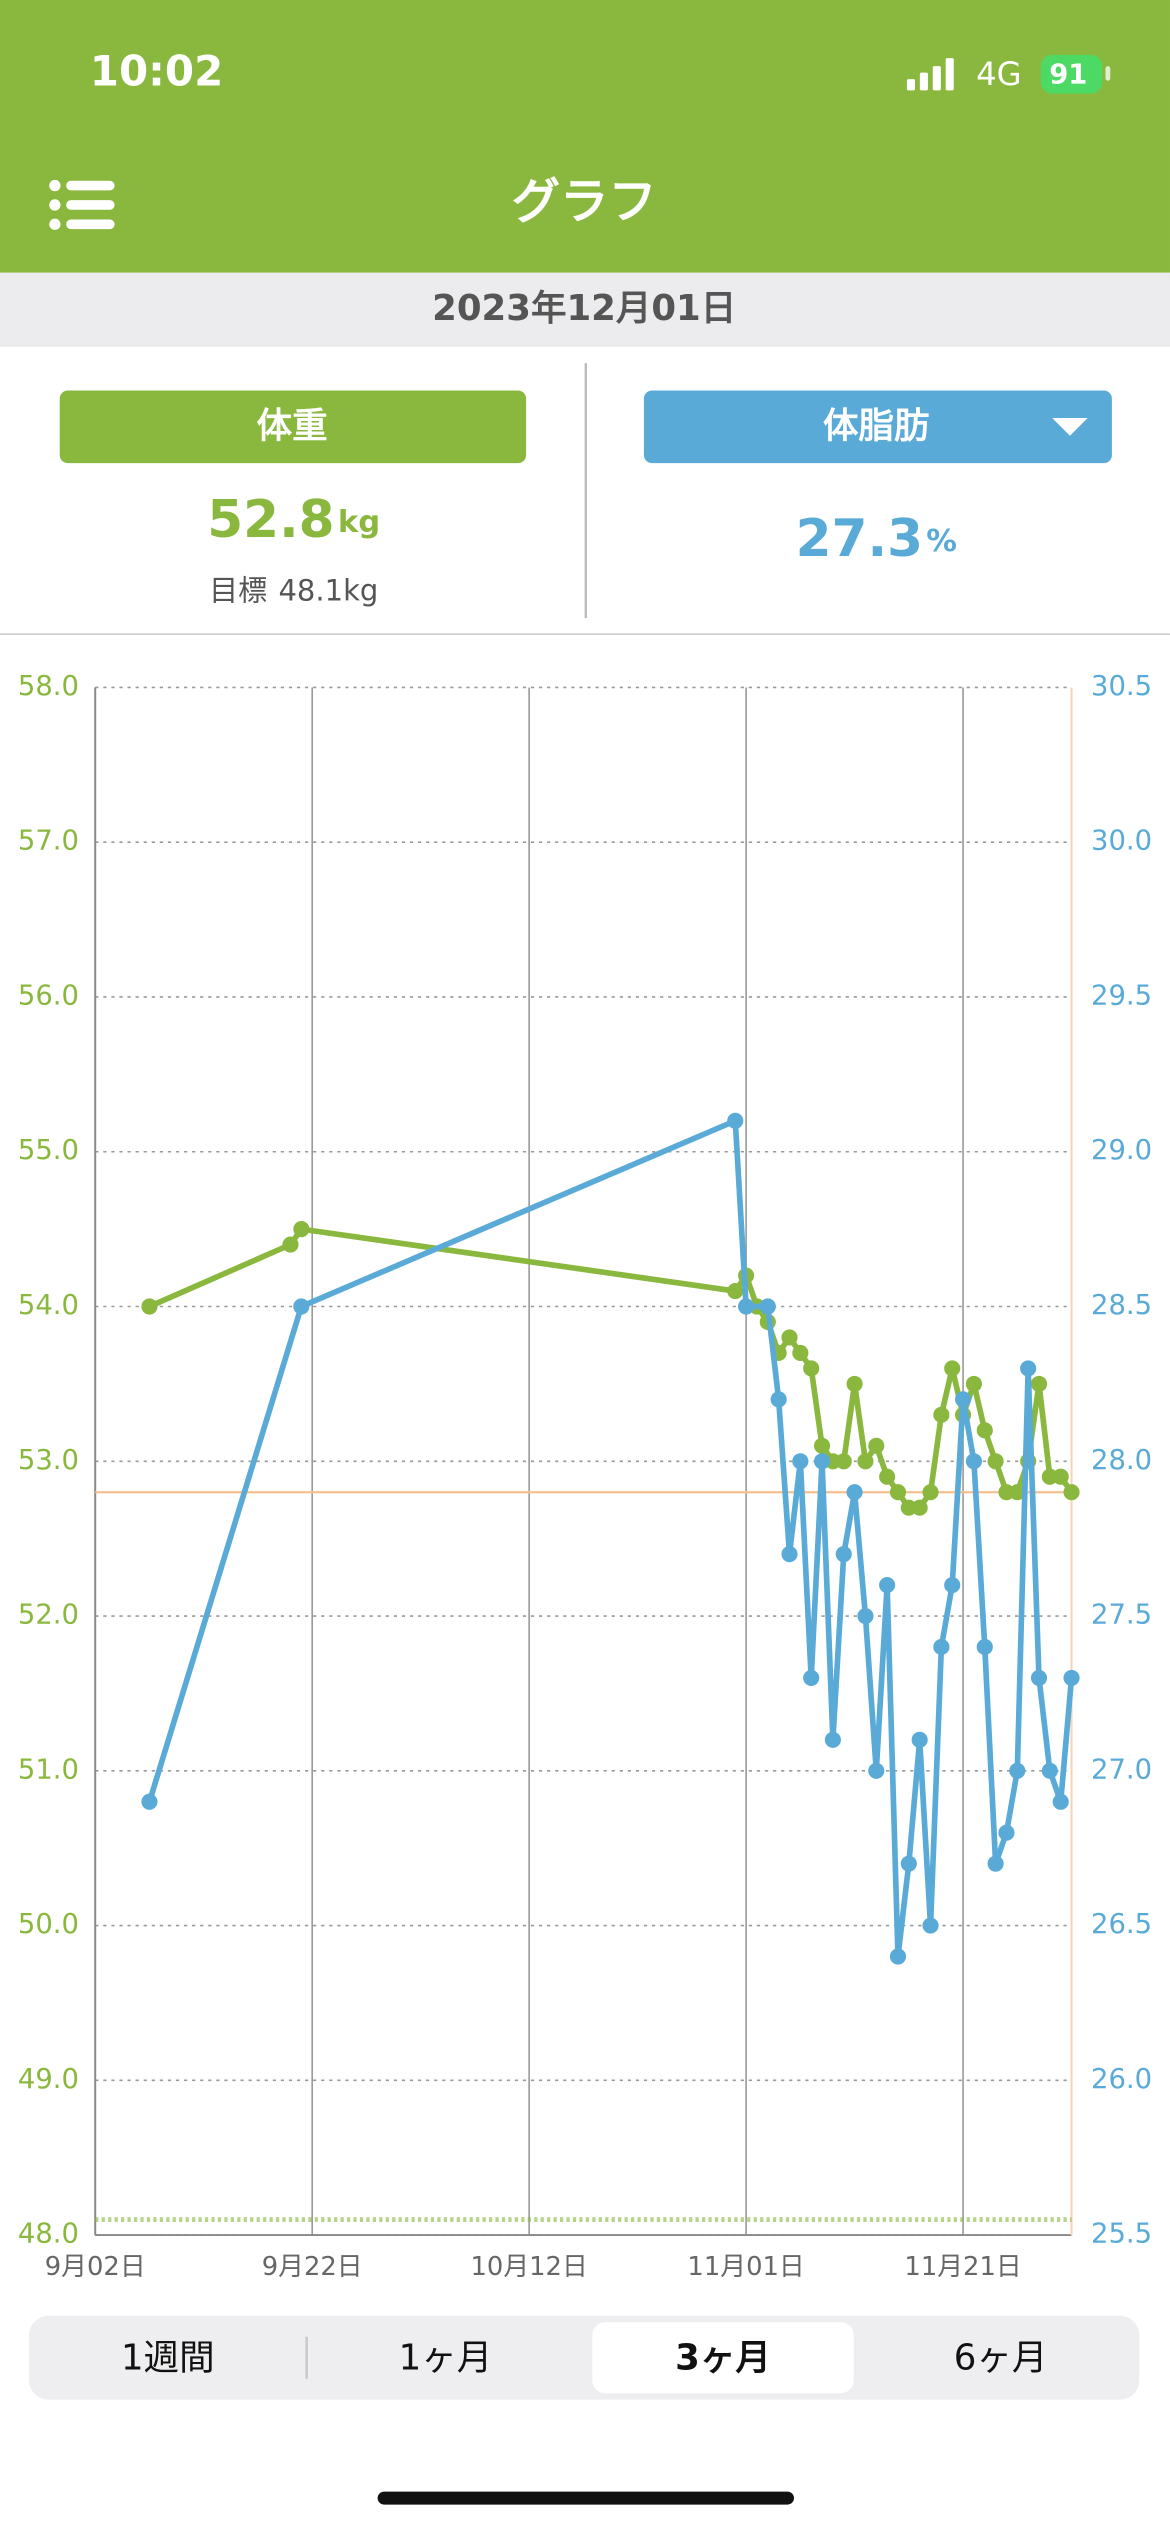 The image size is (1170, 2532). Describe the element at coordinates (962, 2267) in the screenshot. I see `x-tick-label: 11月21日` at that location.